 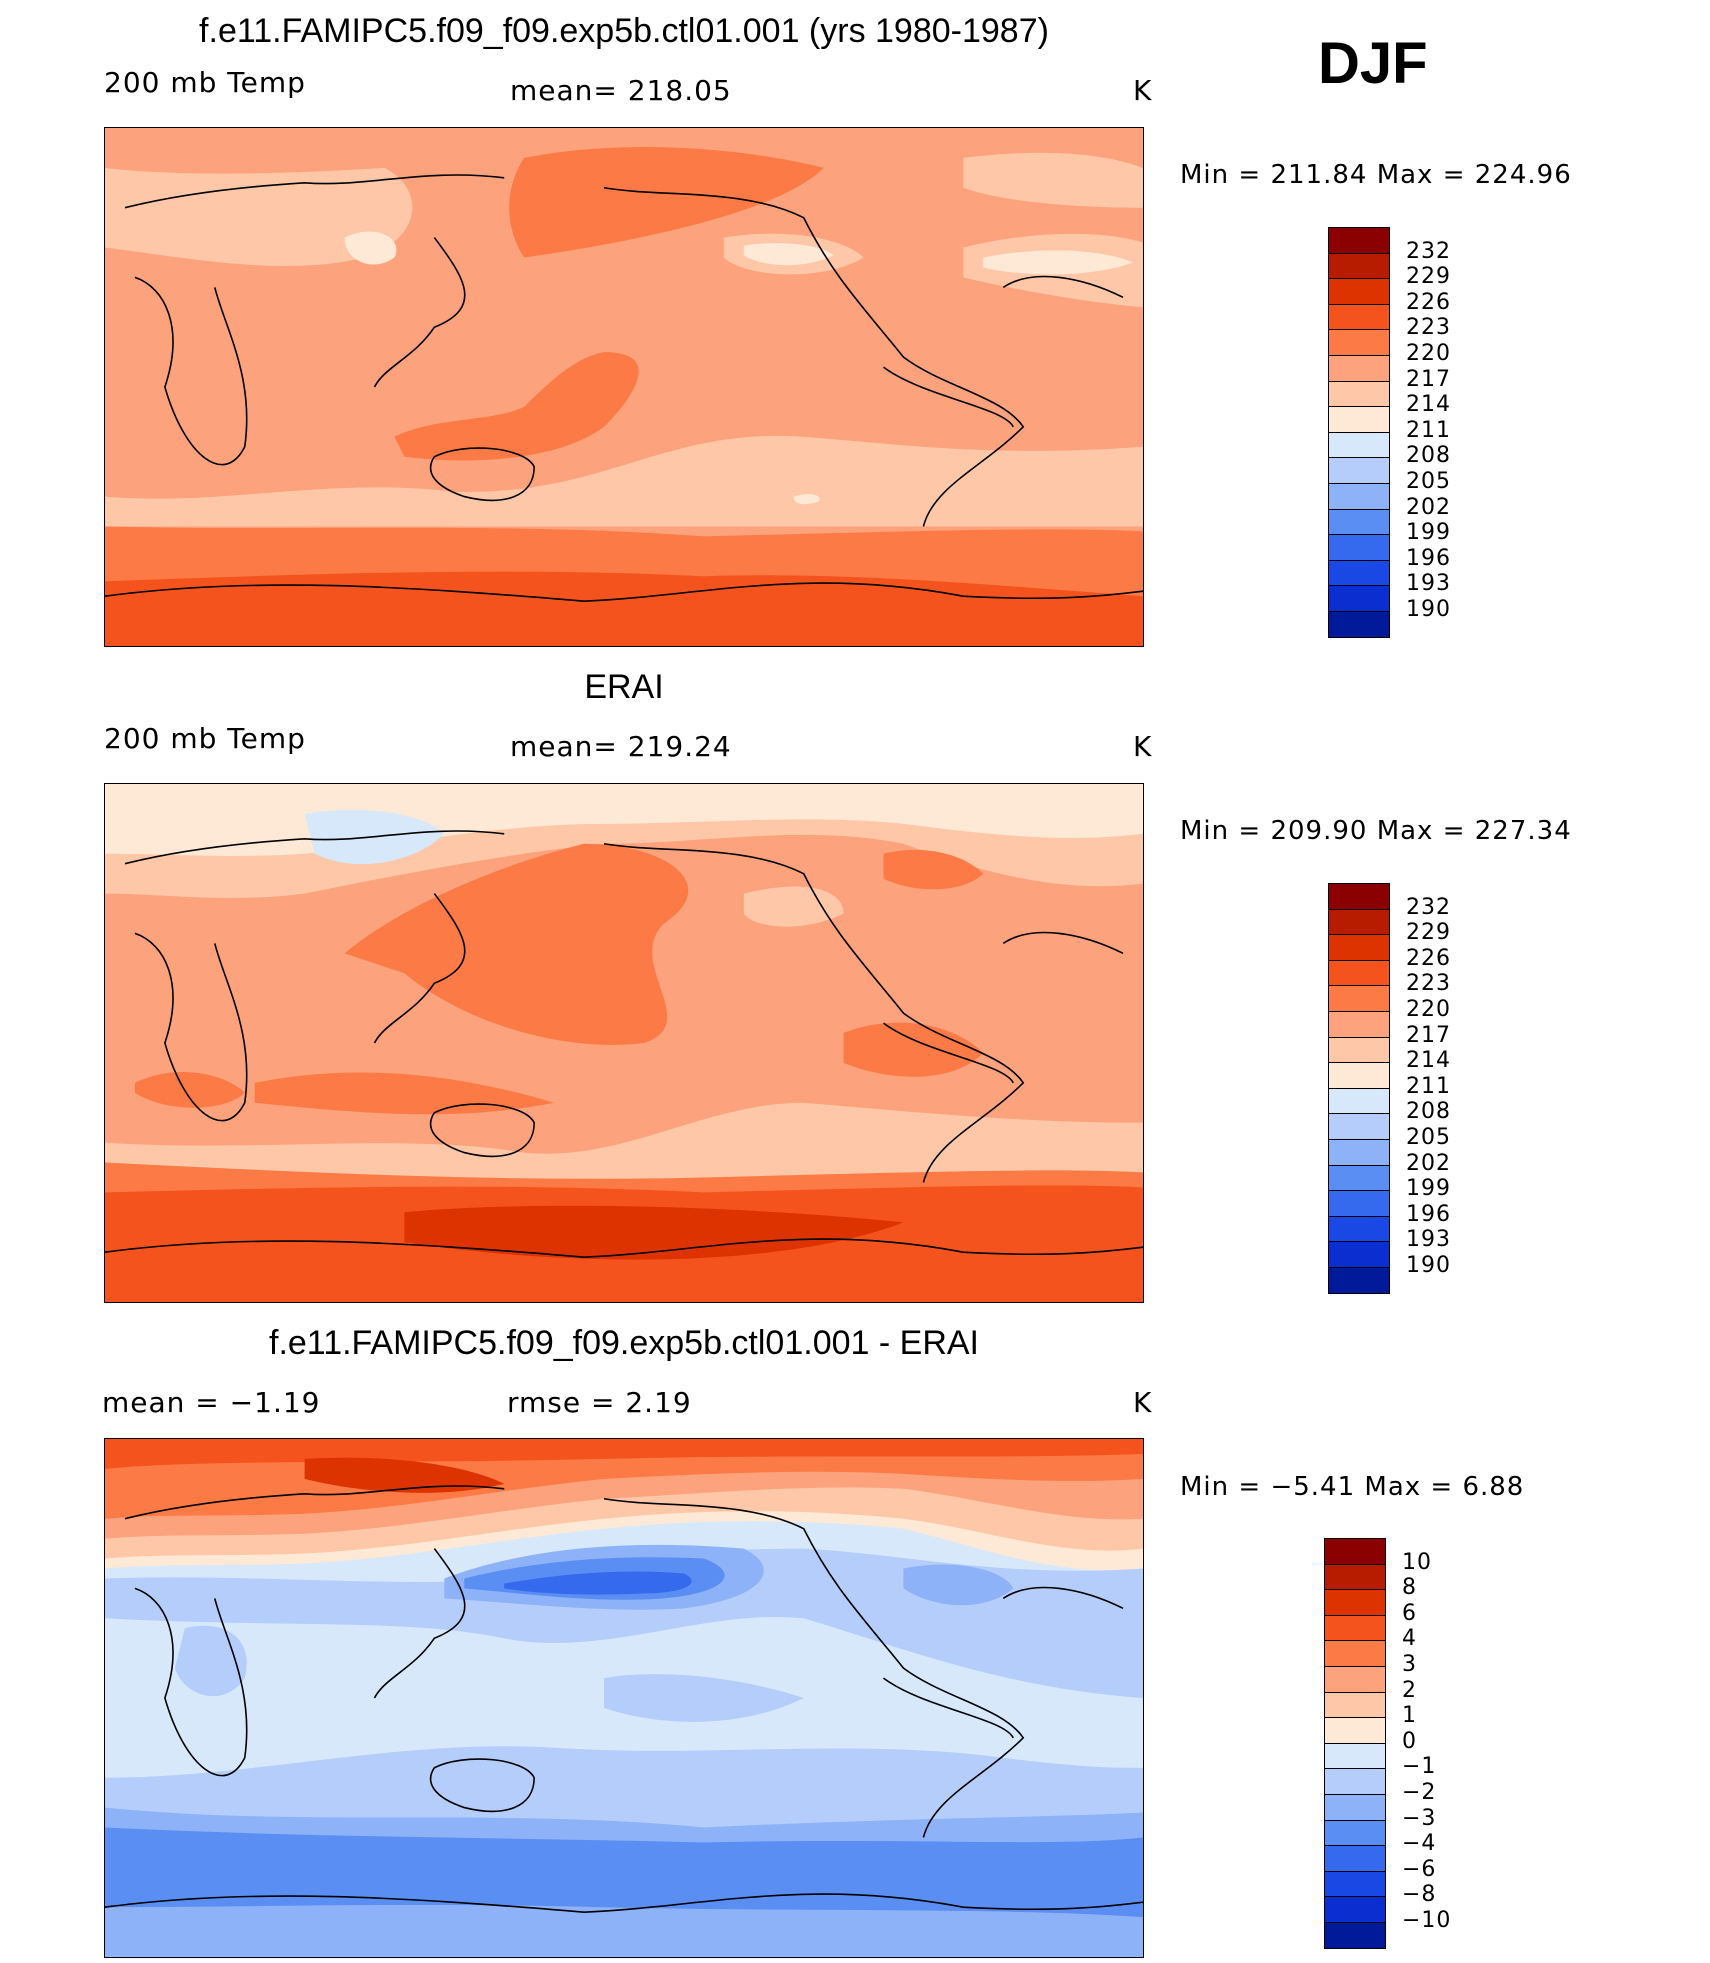 What do you see at coordinates (1352, 1487) in the screenshot?
I see `panel-minmax-label: Min = −5.41 Max = 6.88` at bounding box center [1352, 1487].